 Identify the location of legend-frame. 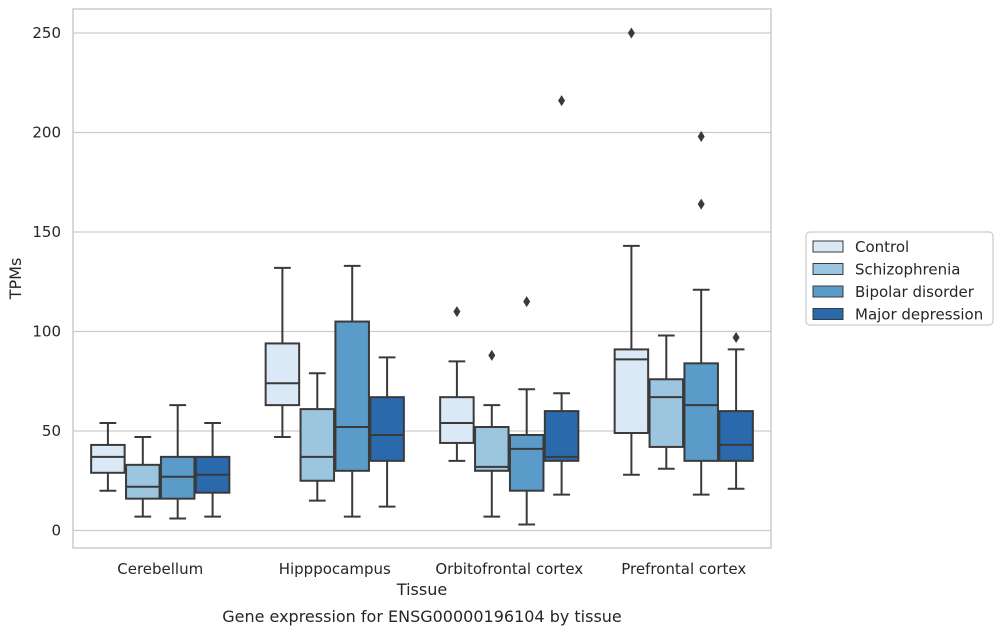
(899, 278).